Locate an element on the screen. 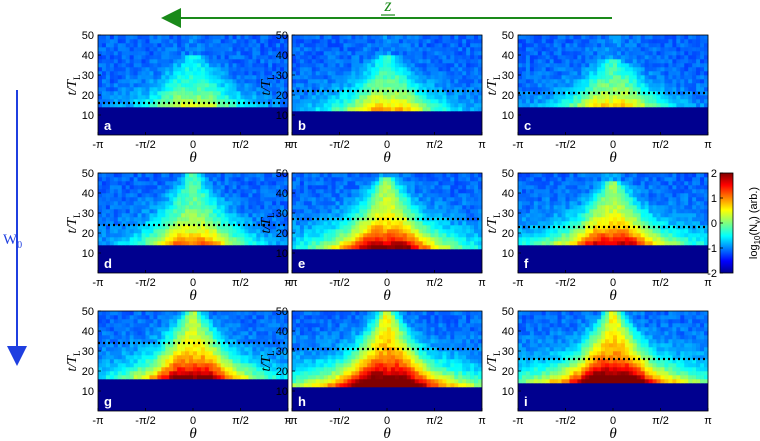  y-tick-label: 40 is located at coordinates (508, 56).